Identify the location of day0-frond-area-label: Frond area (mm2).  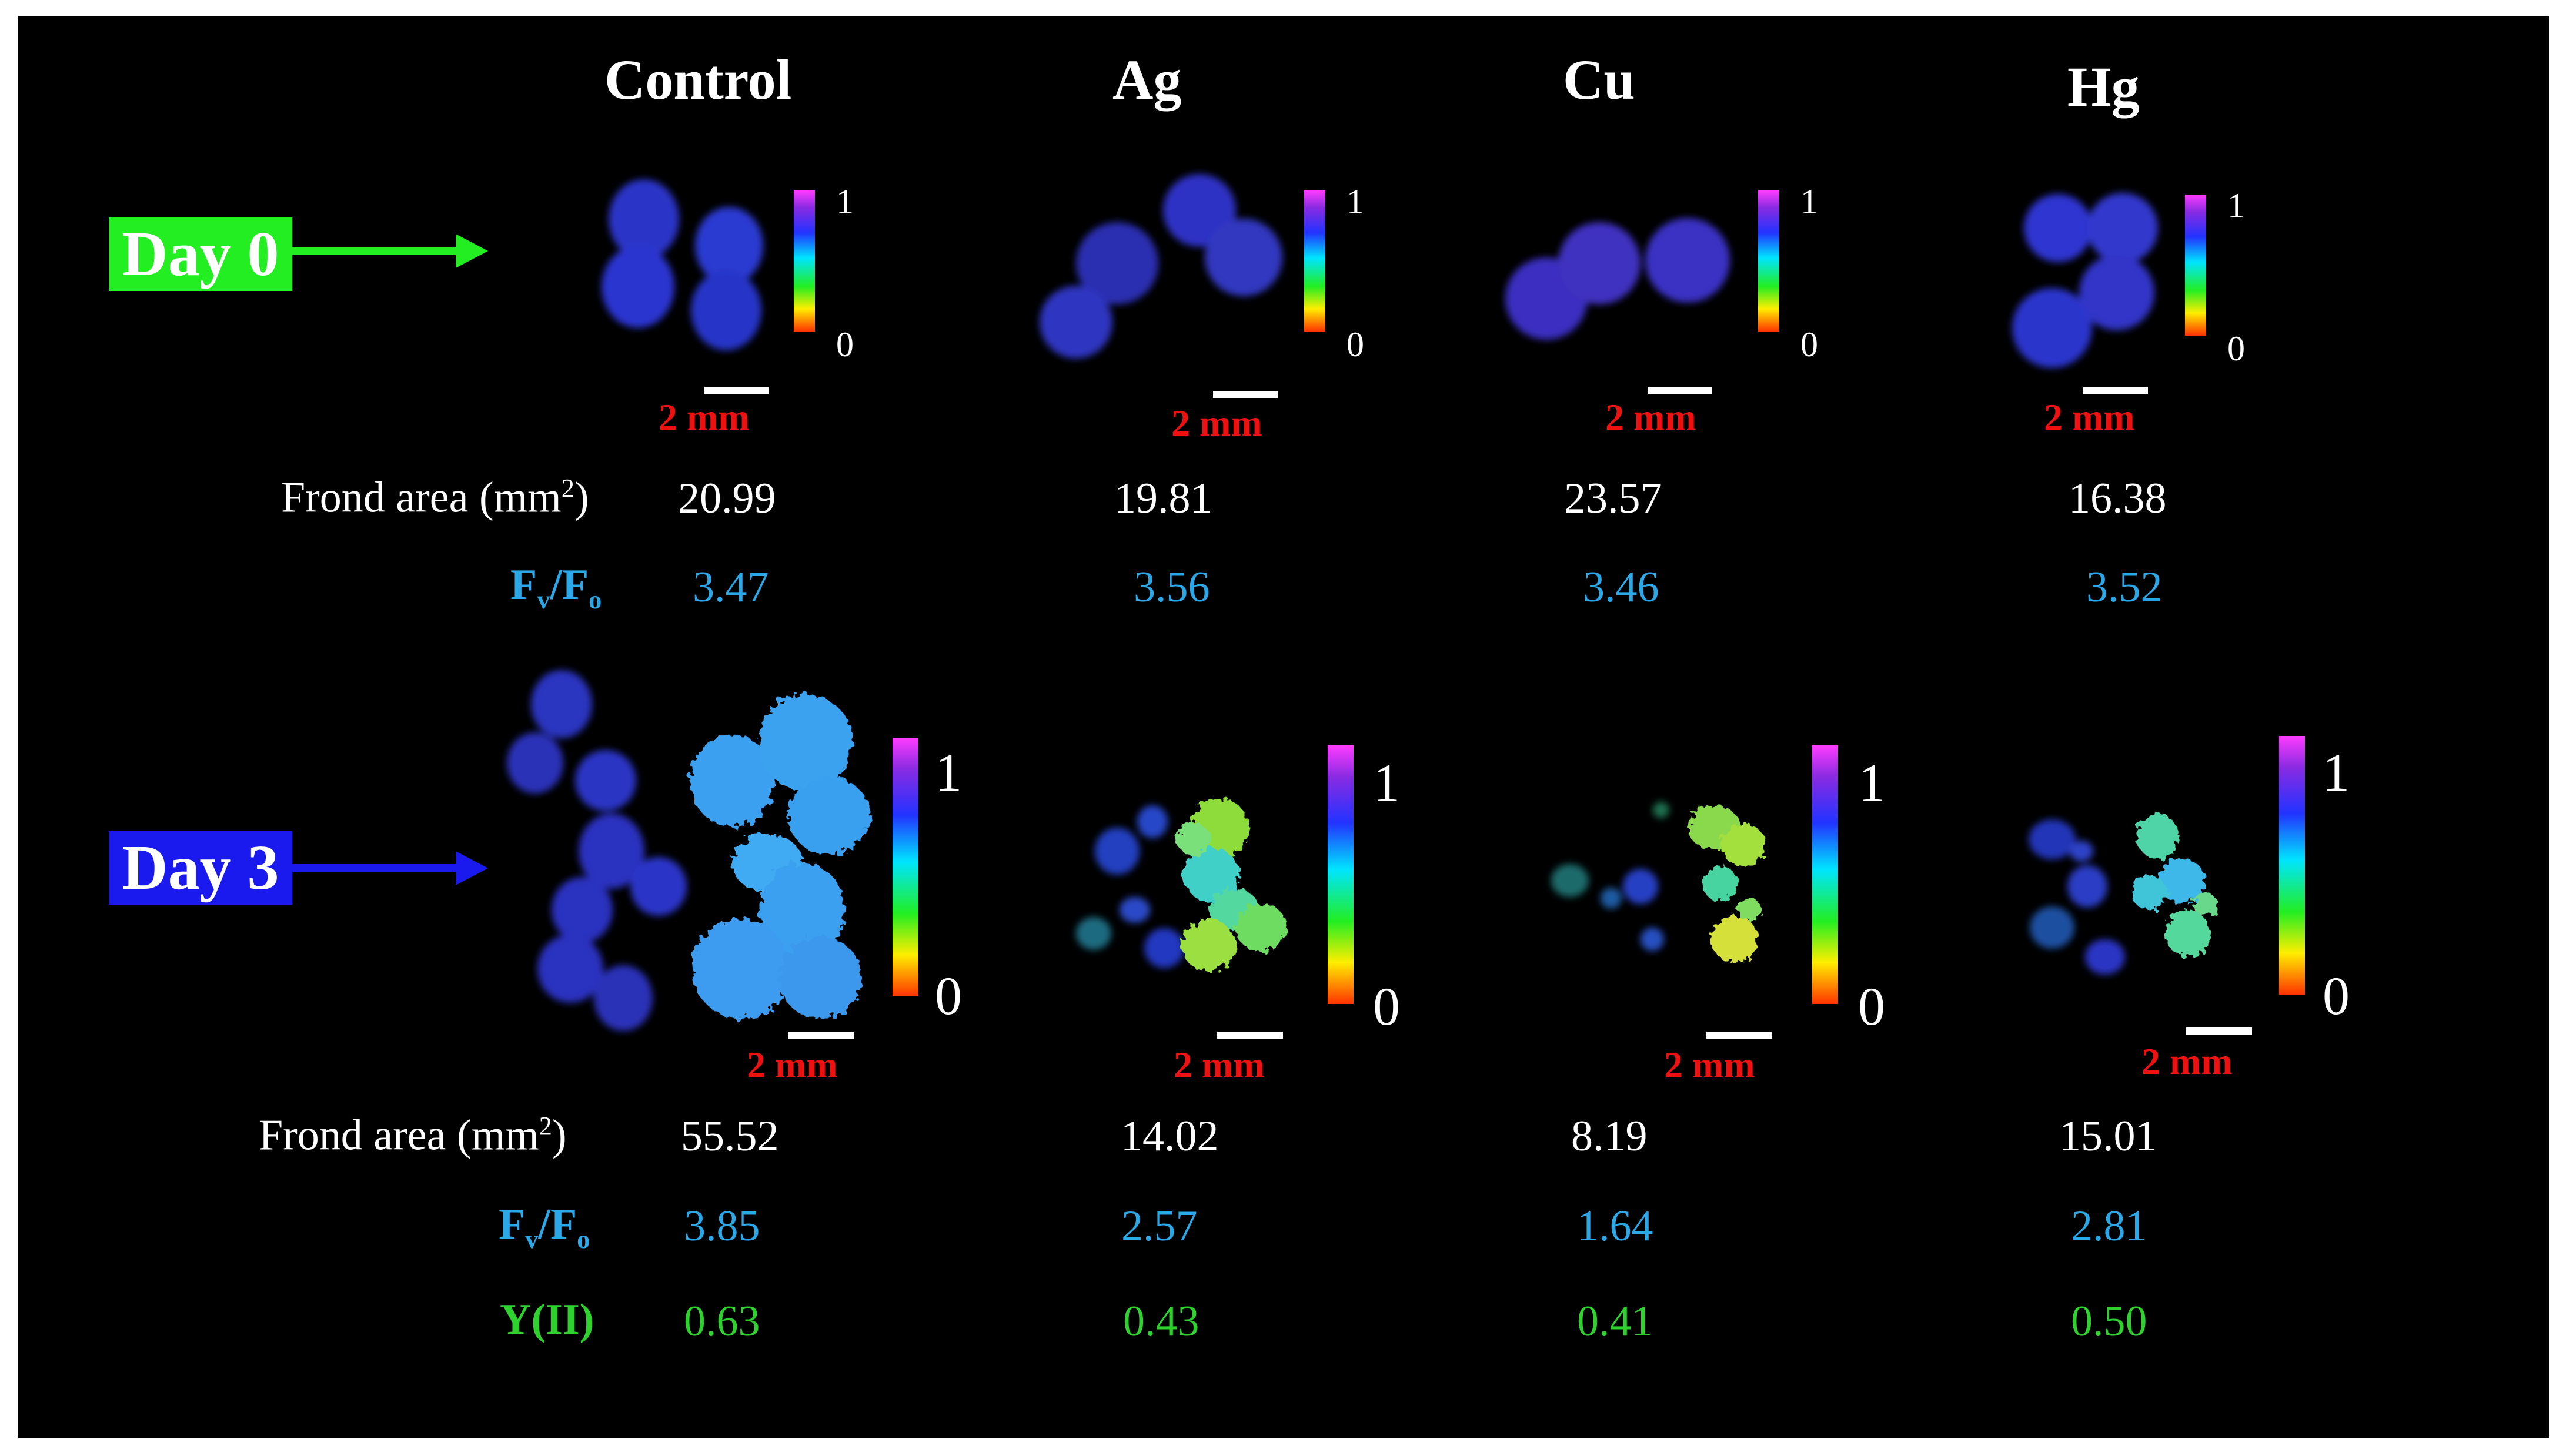
(435, 498).